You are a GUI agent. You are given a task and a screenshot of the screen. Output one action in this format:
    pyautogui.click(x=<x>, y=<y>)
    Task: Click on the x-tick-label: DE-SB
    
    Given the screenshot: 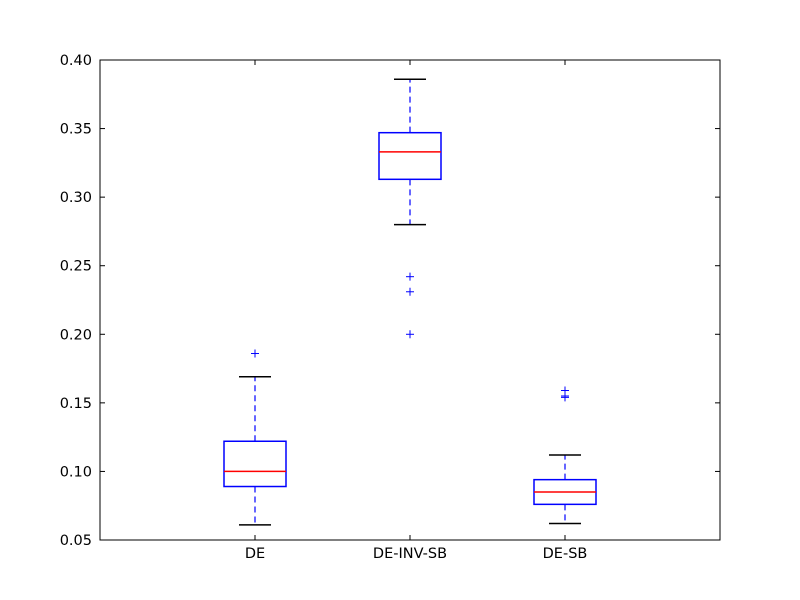 What is the action you would take?
    pyautogui.click(x=565, y=554)
    